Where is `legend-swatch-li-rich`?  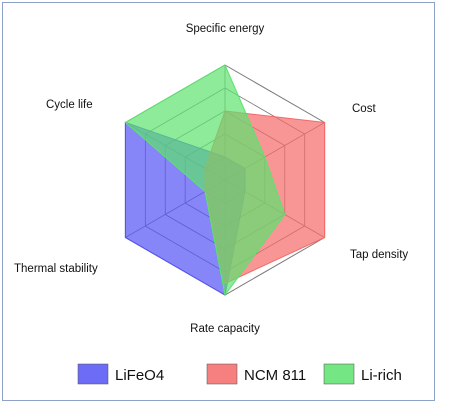
legend-swatch-li-rich is located at coordinates (339, 374).